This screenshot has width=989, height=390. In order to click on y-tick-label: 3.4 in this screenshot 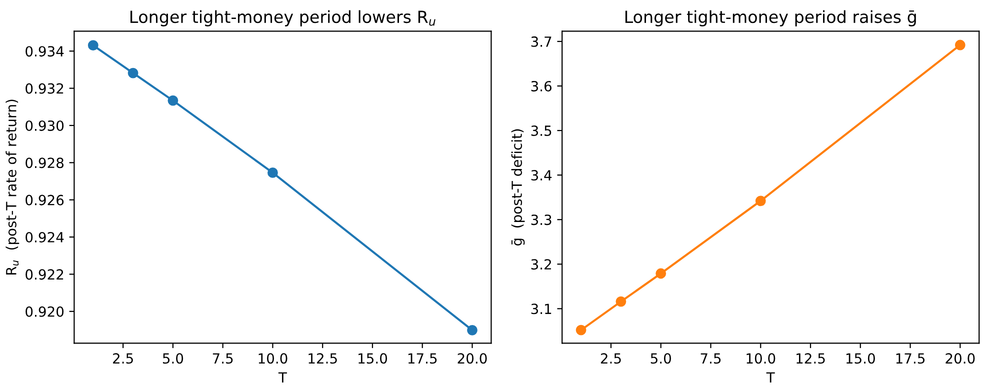, I will do `click(541, 175)`.